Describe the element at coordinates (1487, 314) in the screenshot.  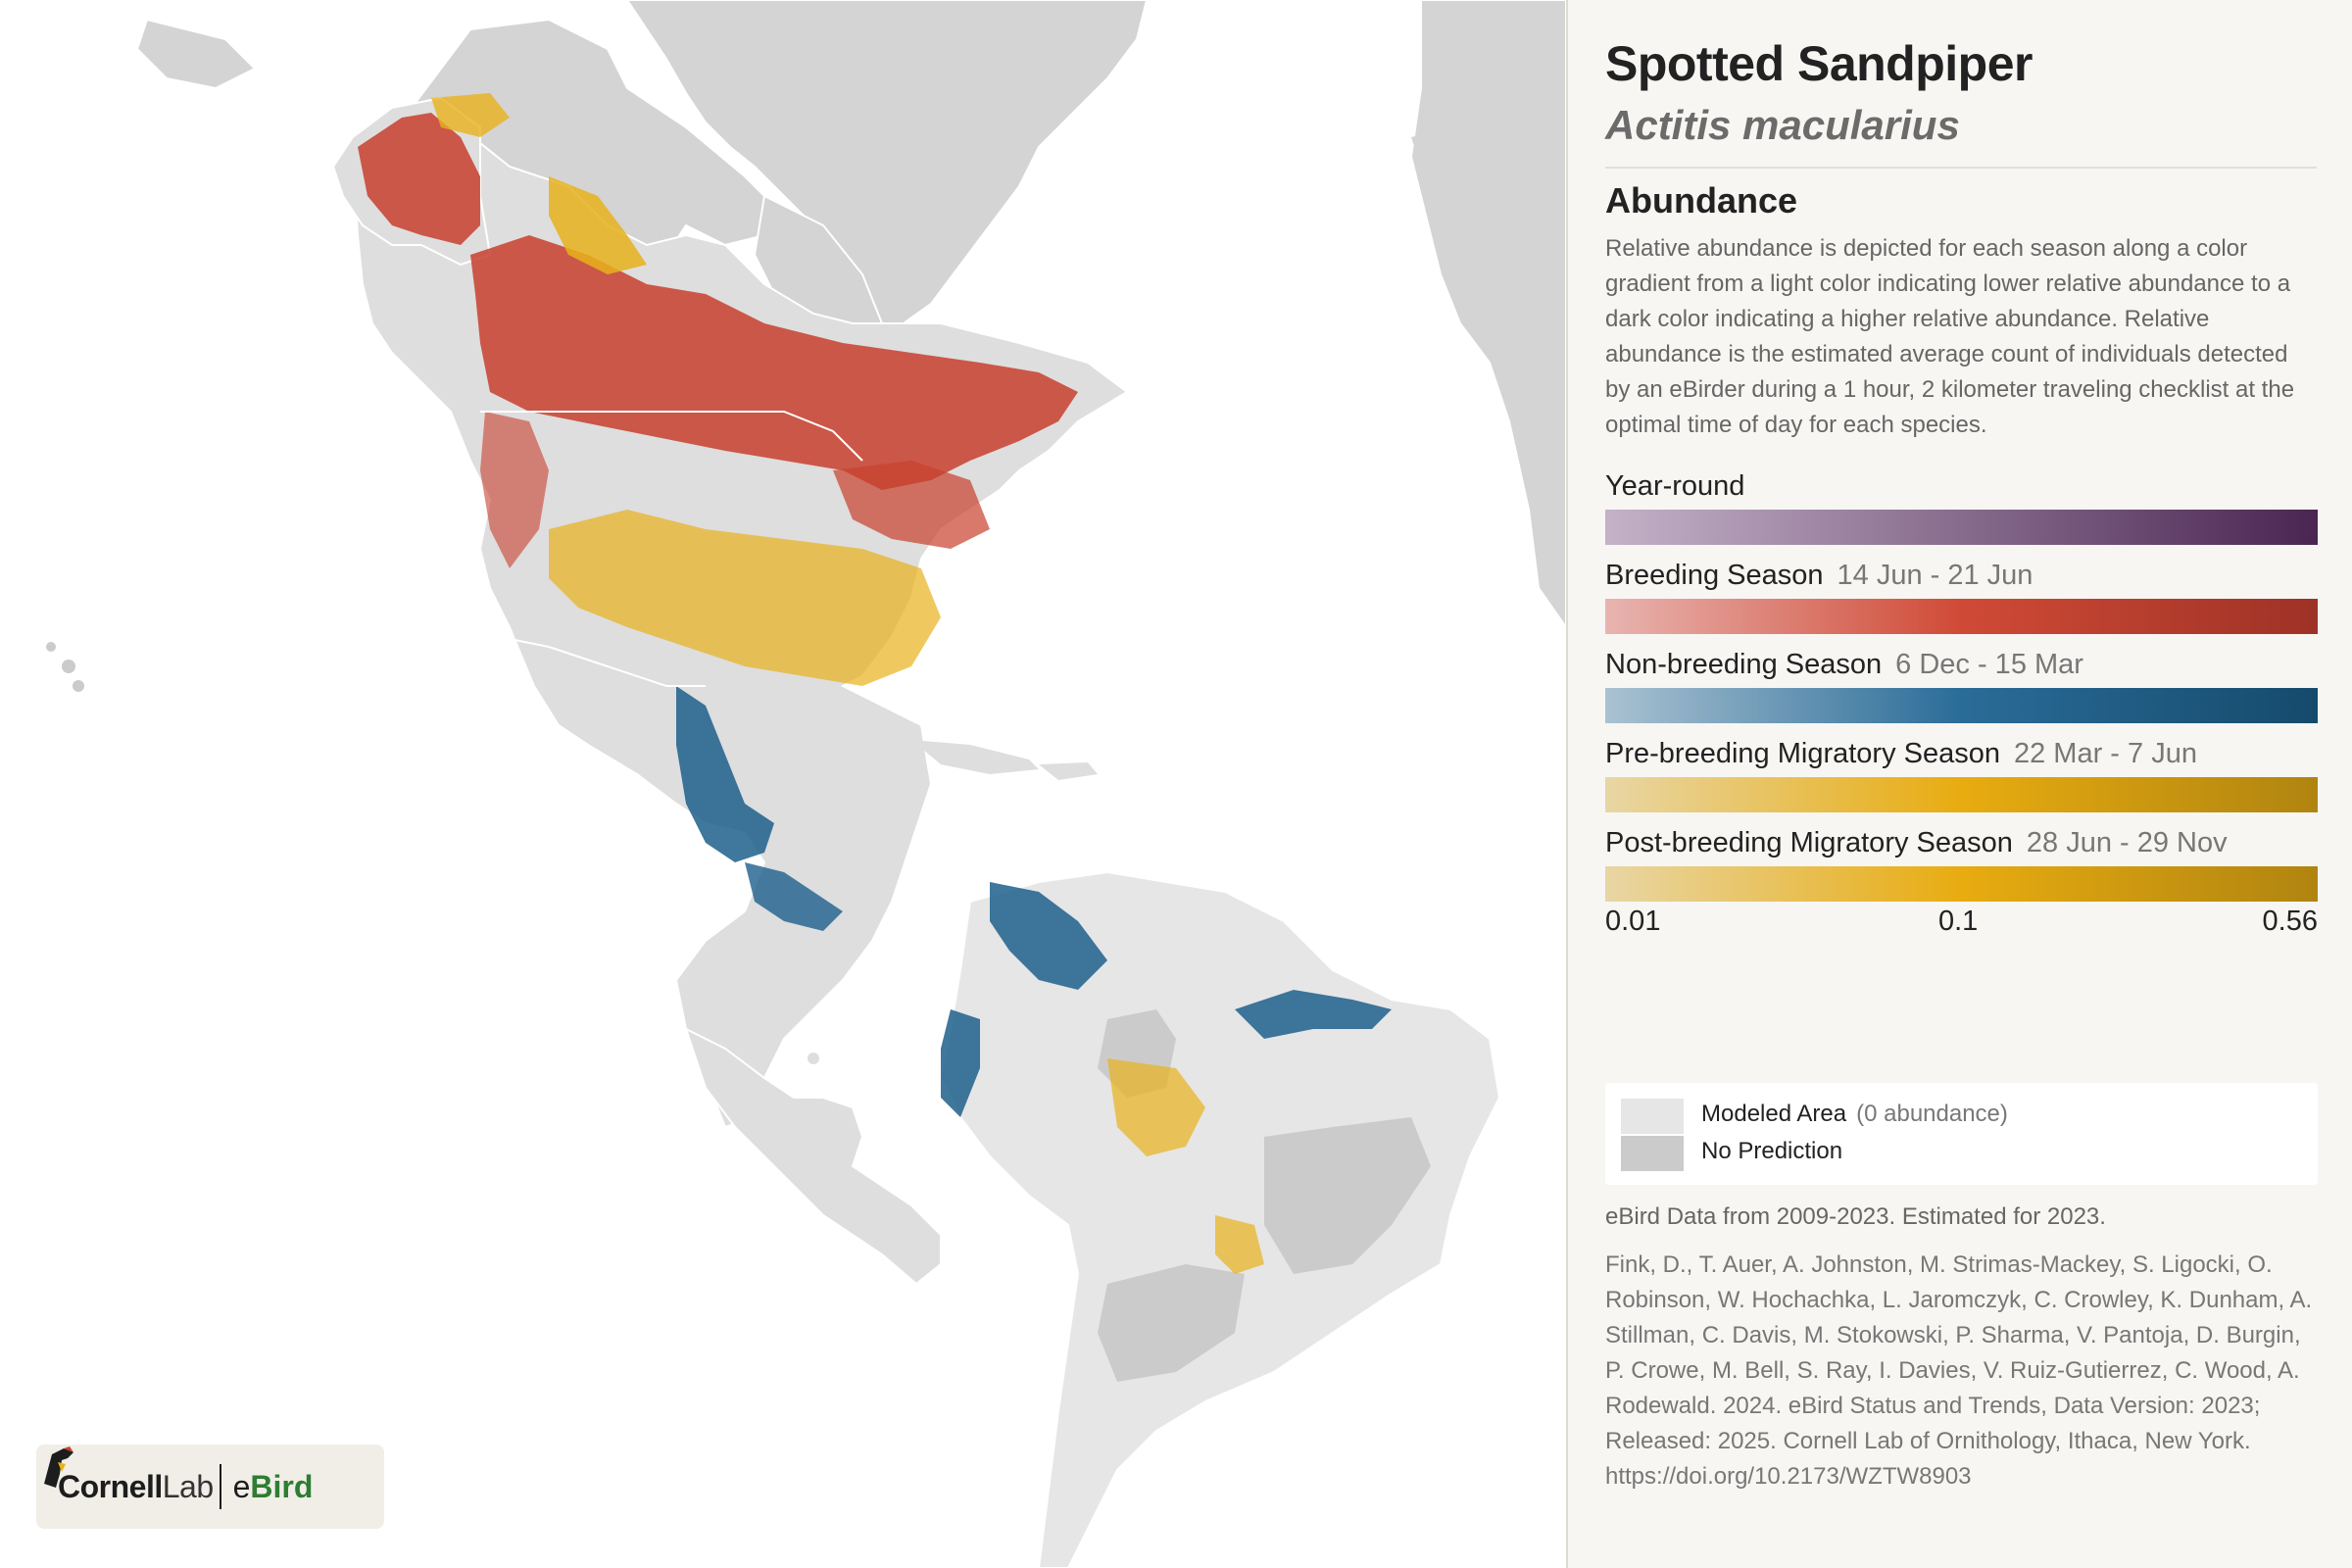
I see `eurasia-edge-shape` at that location.